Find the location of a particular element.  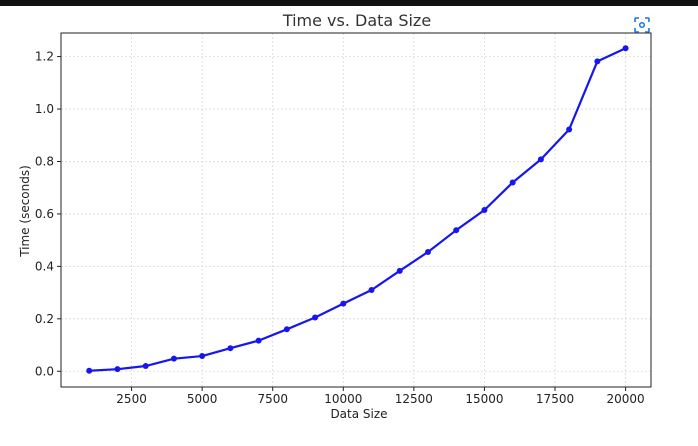

y-axis: 0.0 0.2 0.4 0.6 0.8 1.0 1.2 is located at coordinates (48, 214).